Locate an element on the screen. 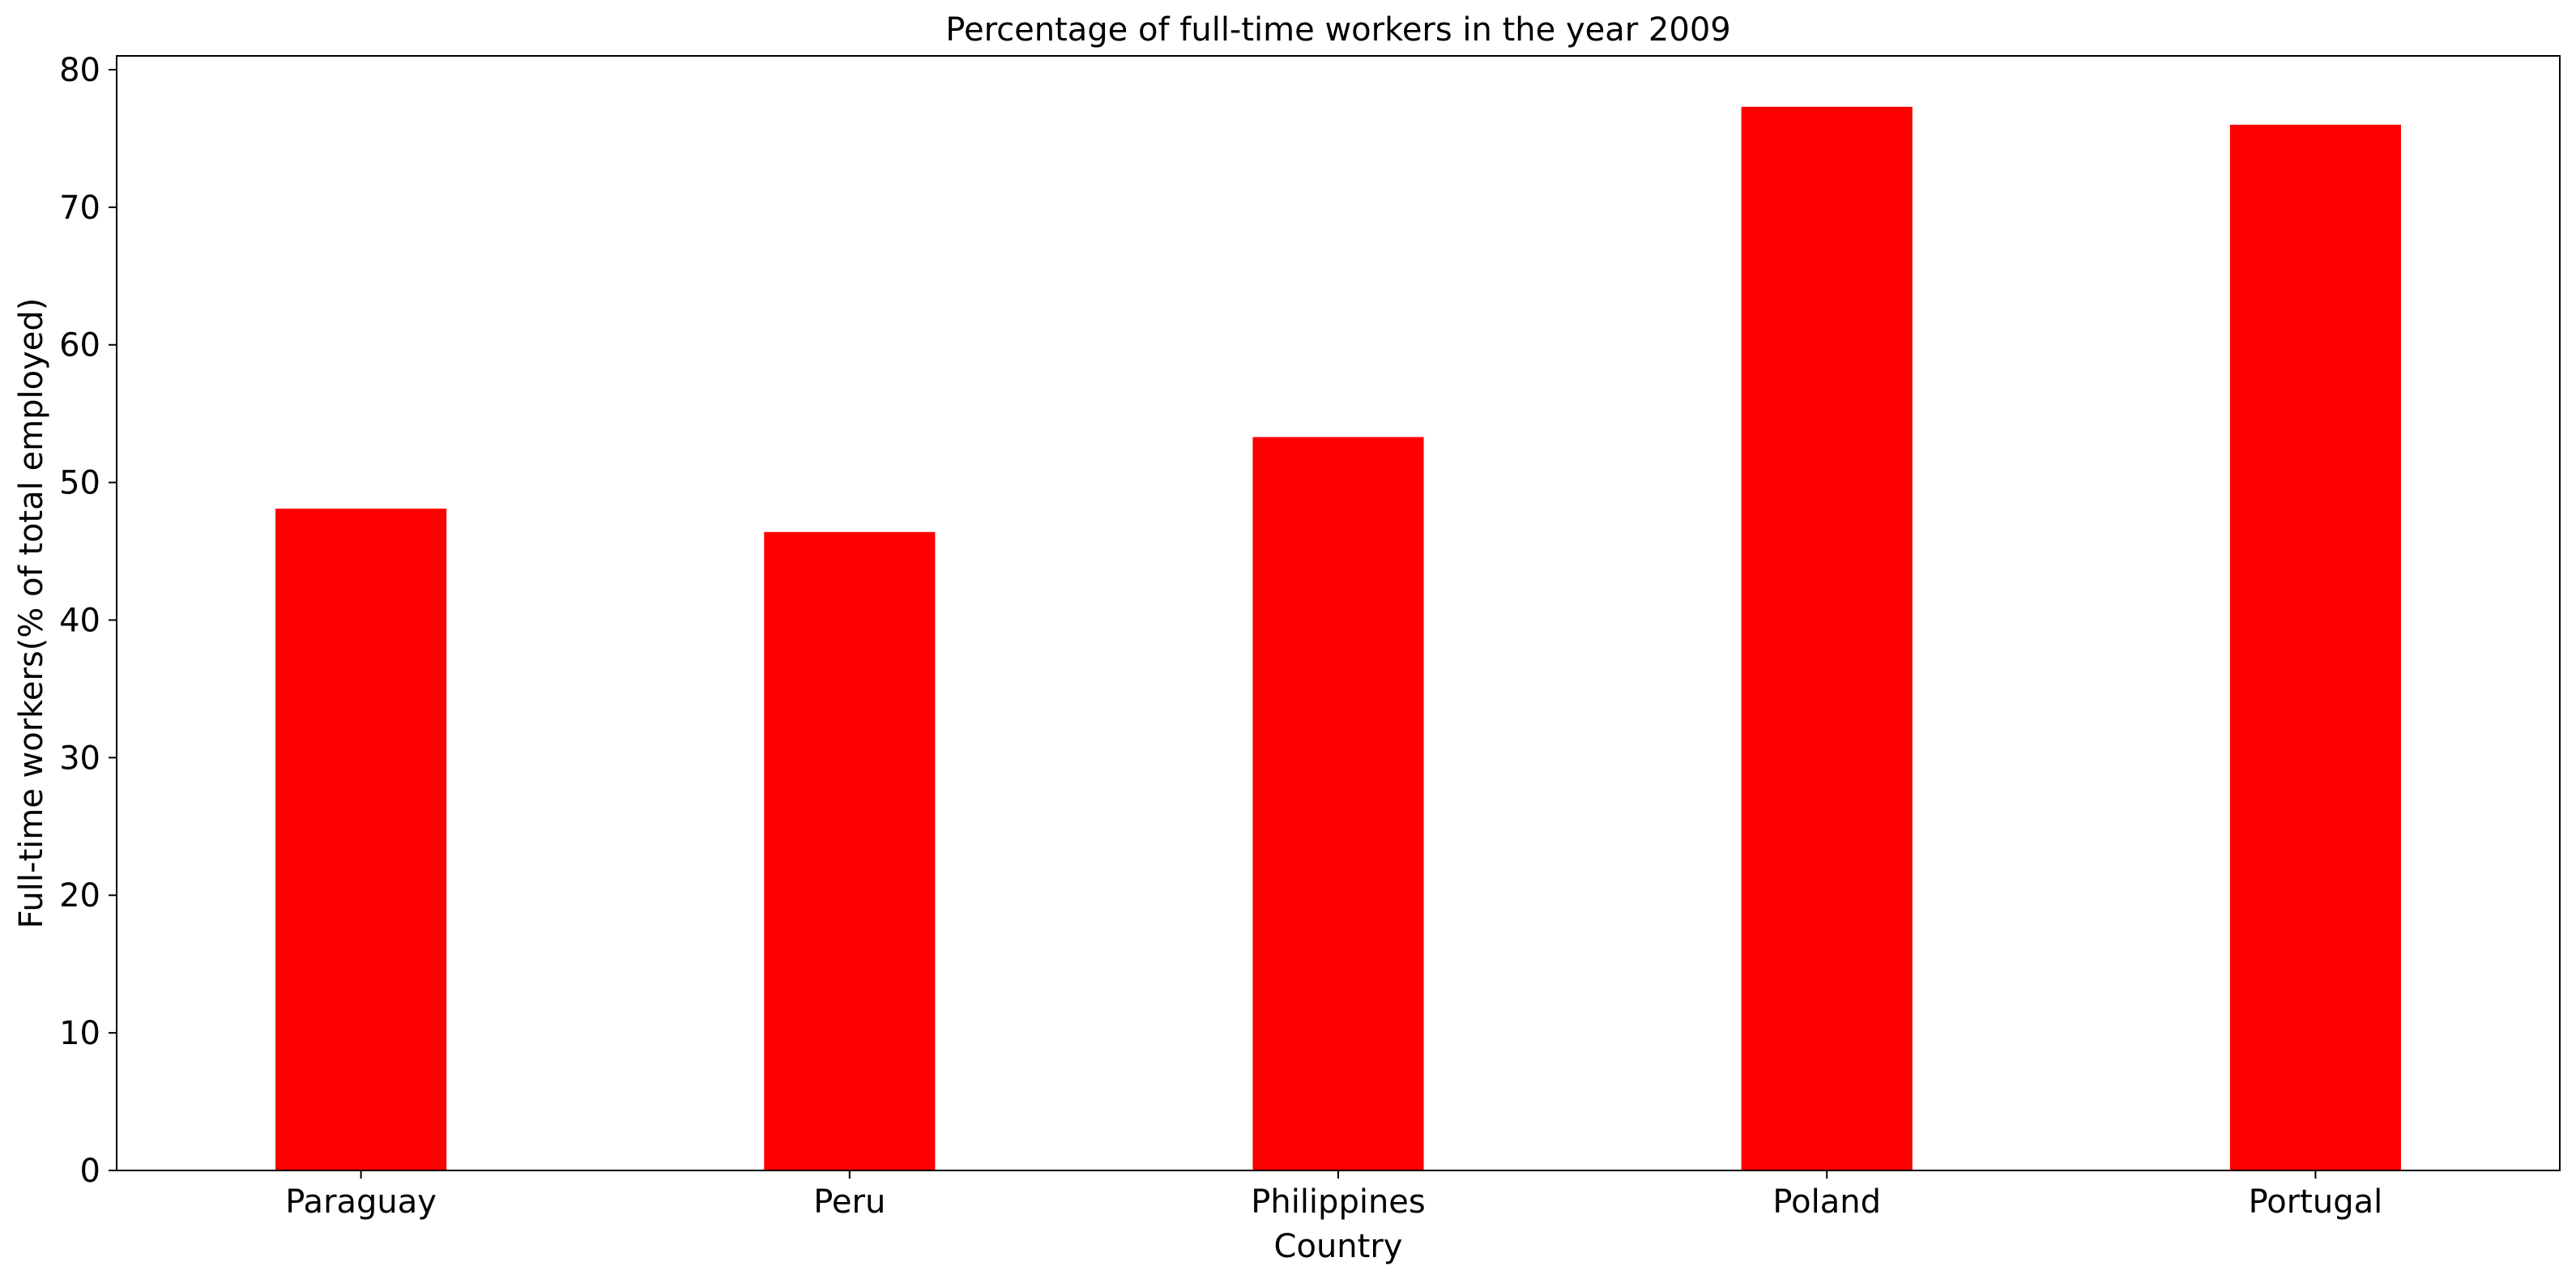 The width and height of the screenshot is (2576, 1279). x-tick-label: Poland is located at coordinates (1826, 1202).